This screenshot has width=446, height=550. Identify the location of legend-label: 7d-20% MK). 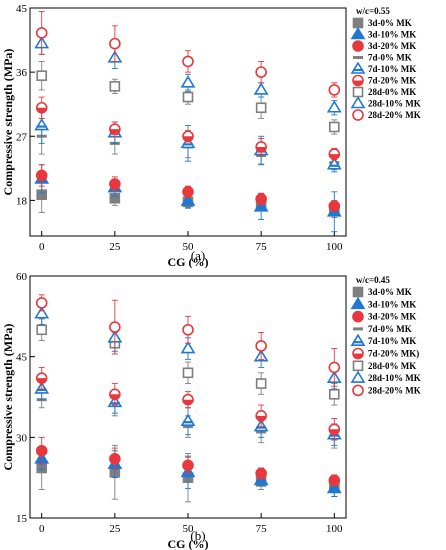
(393, 354).